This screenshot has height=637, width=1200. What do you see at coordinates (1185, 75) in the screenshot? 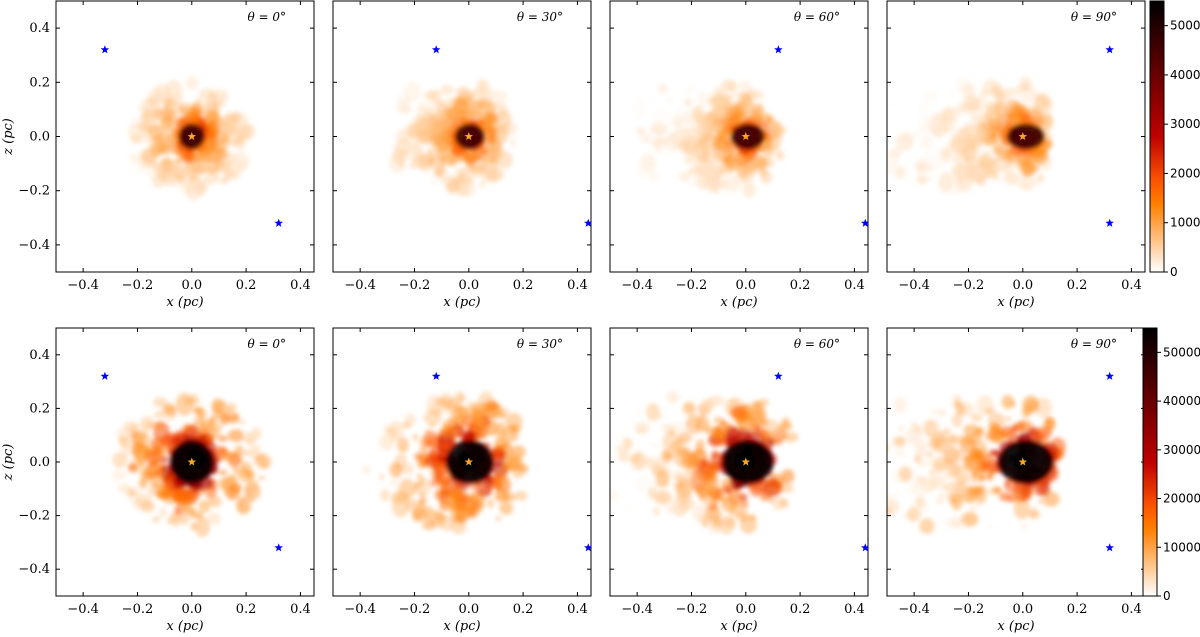
I see `colorbar-tick-label: 4000` at bounding box center [1185, 75].